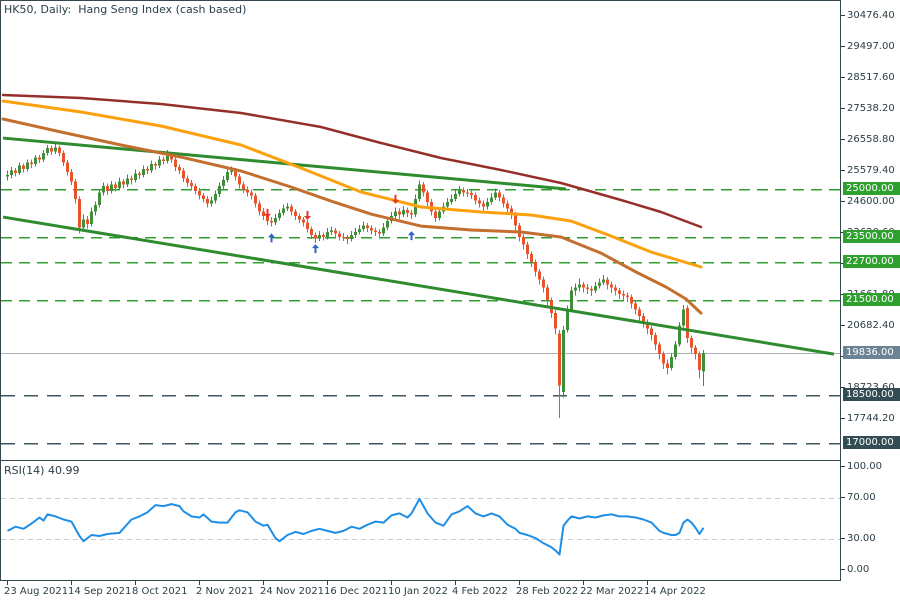 The width and height of the screenshot is (900, 600). I want to click on date-tick-label: 14 Apr 2022, so click(675, 591).